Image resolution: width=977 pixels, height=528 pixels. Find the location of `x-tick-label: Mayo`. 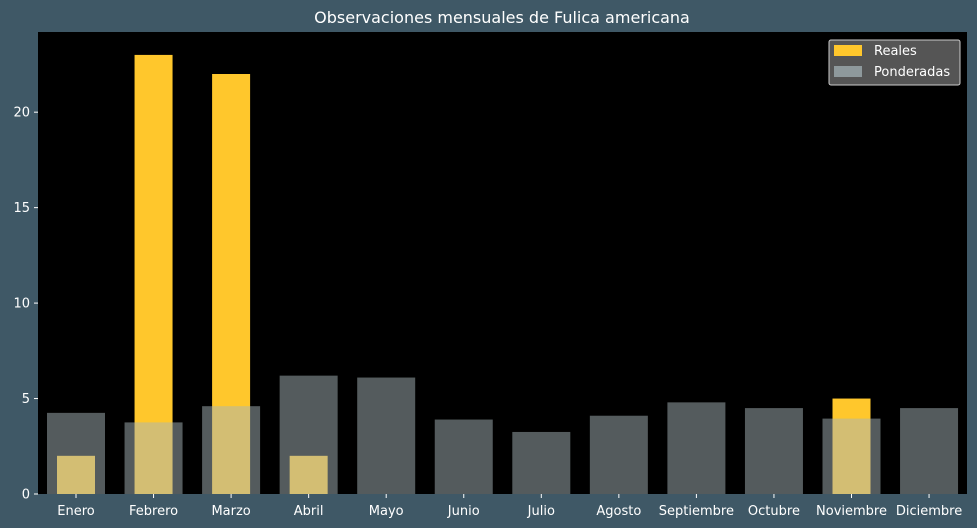

x-tick-label: Mayo is located at coordinates (386, 511).